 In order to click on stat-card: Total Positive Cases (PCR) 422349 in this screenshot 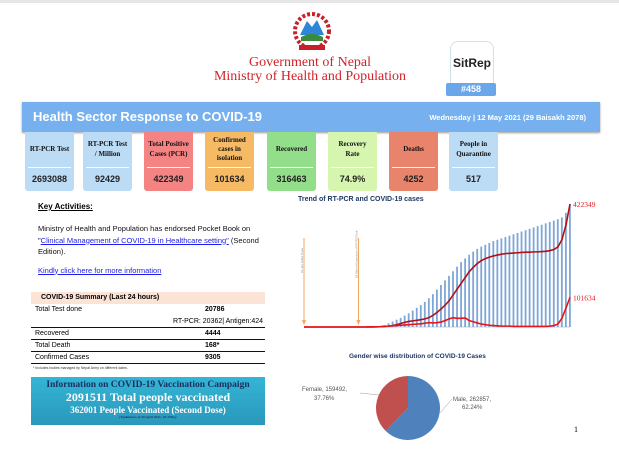, I will do `click(168, 161)`.